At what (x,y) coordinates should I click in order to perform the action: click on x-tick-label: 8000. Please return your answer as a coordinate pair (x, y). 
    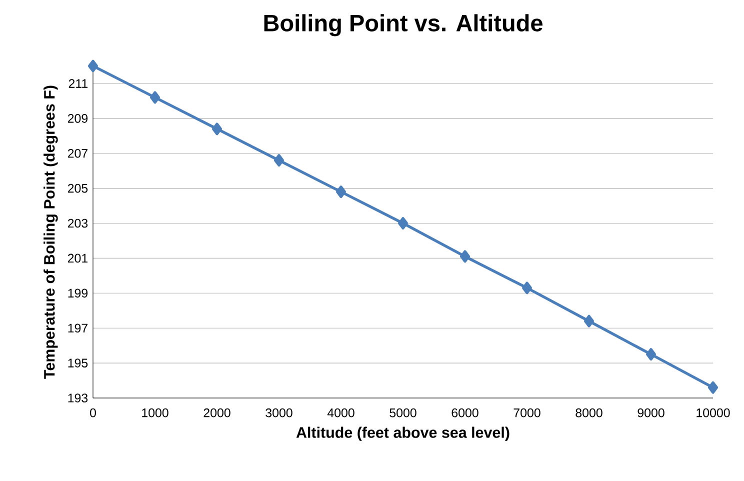
    Looking at the image, I should click on (589, 413).